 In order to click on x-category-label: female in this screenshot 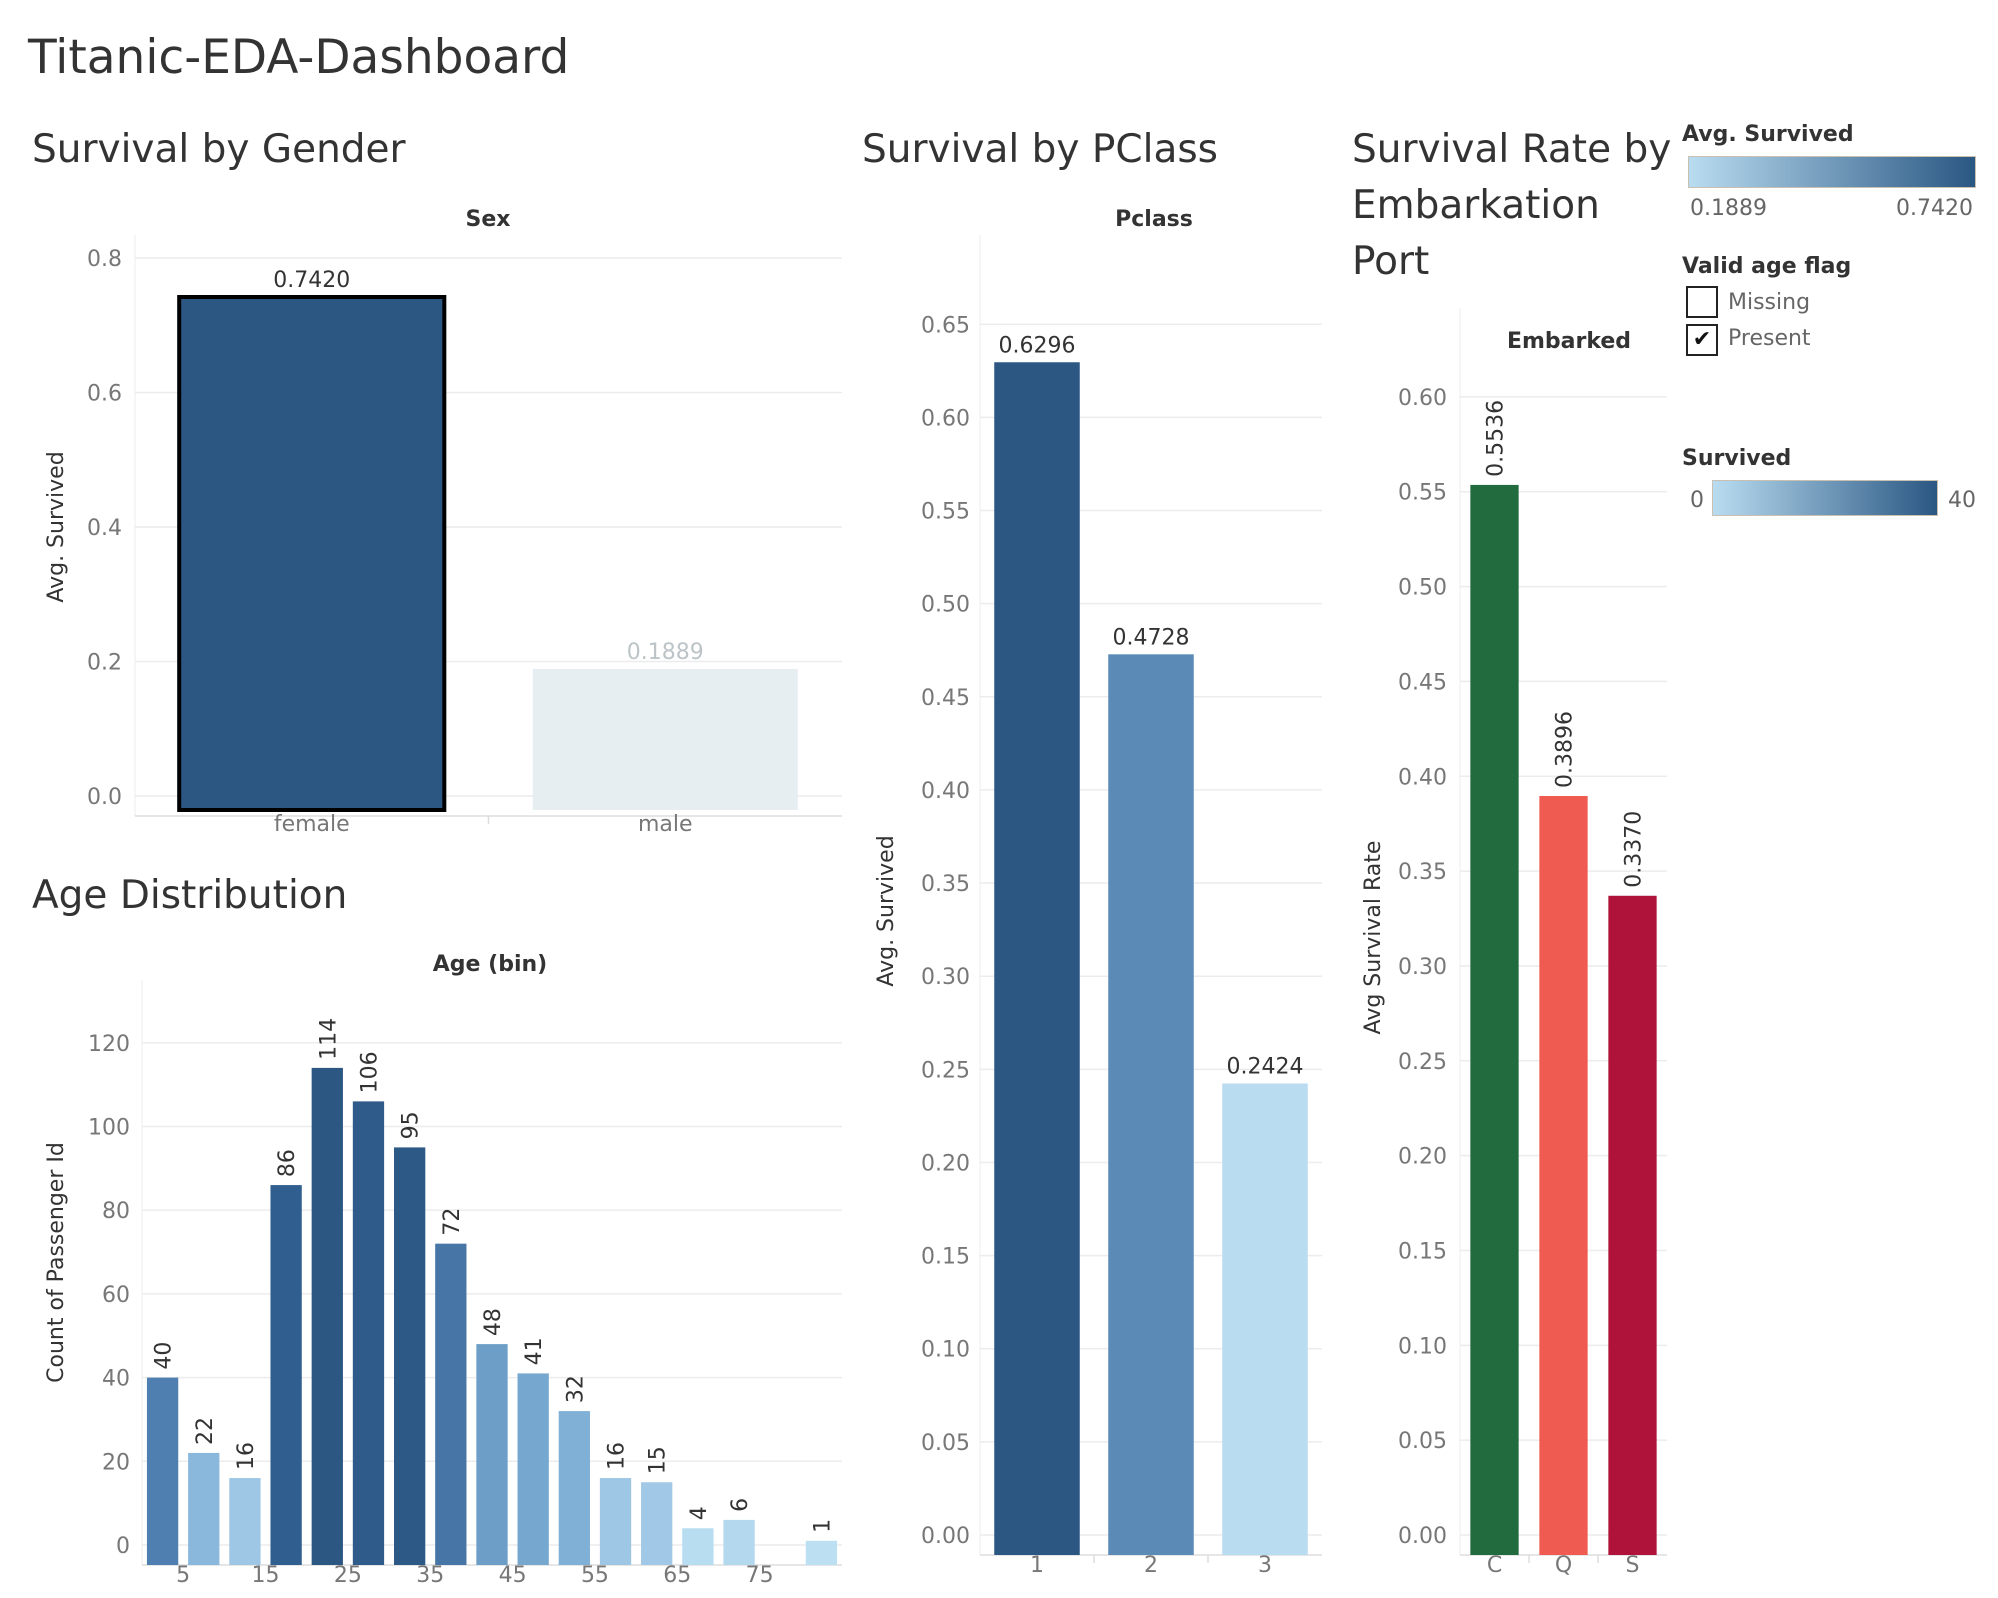, I will do `click(312, 824)`.